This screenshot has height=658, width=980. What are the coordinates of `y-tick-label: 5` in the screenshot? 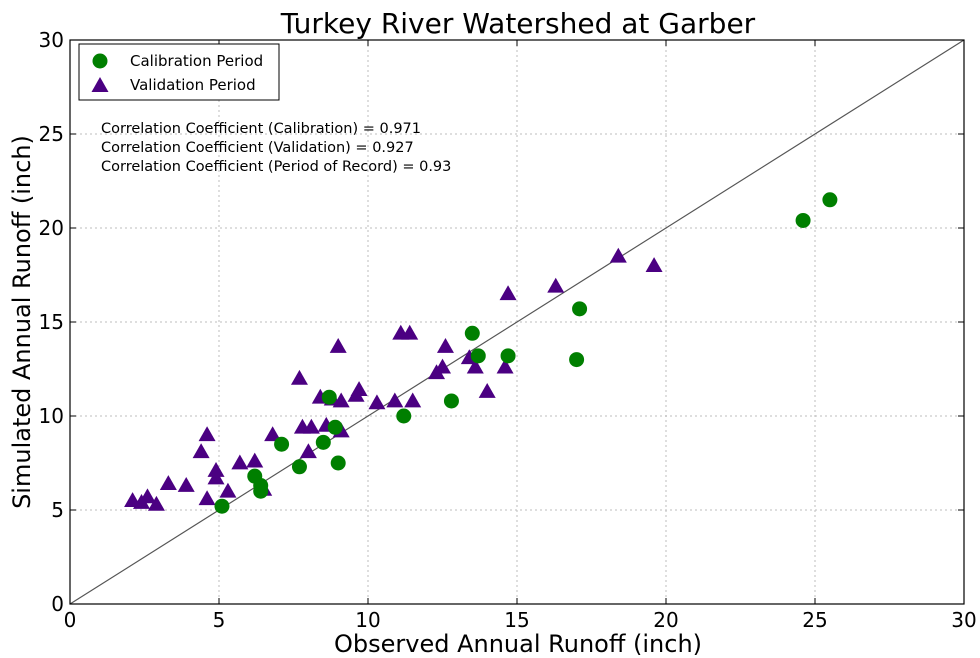 It's located at (57, 510).